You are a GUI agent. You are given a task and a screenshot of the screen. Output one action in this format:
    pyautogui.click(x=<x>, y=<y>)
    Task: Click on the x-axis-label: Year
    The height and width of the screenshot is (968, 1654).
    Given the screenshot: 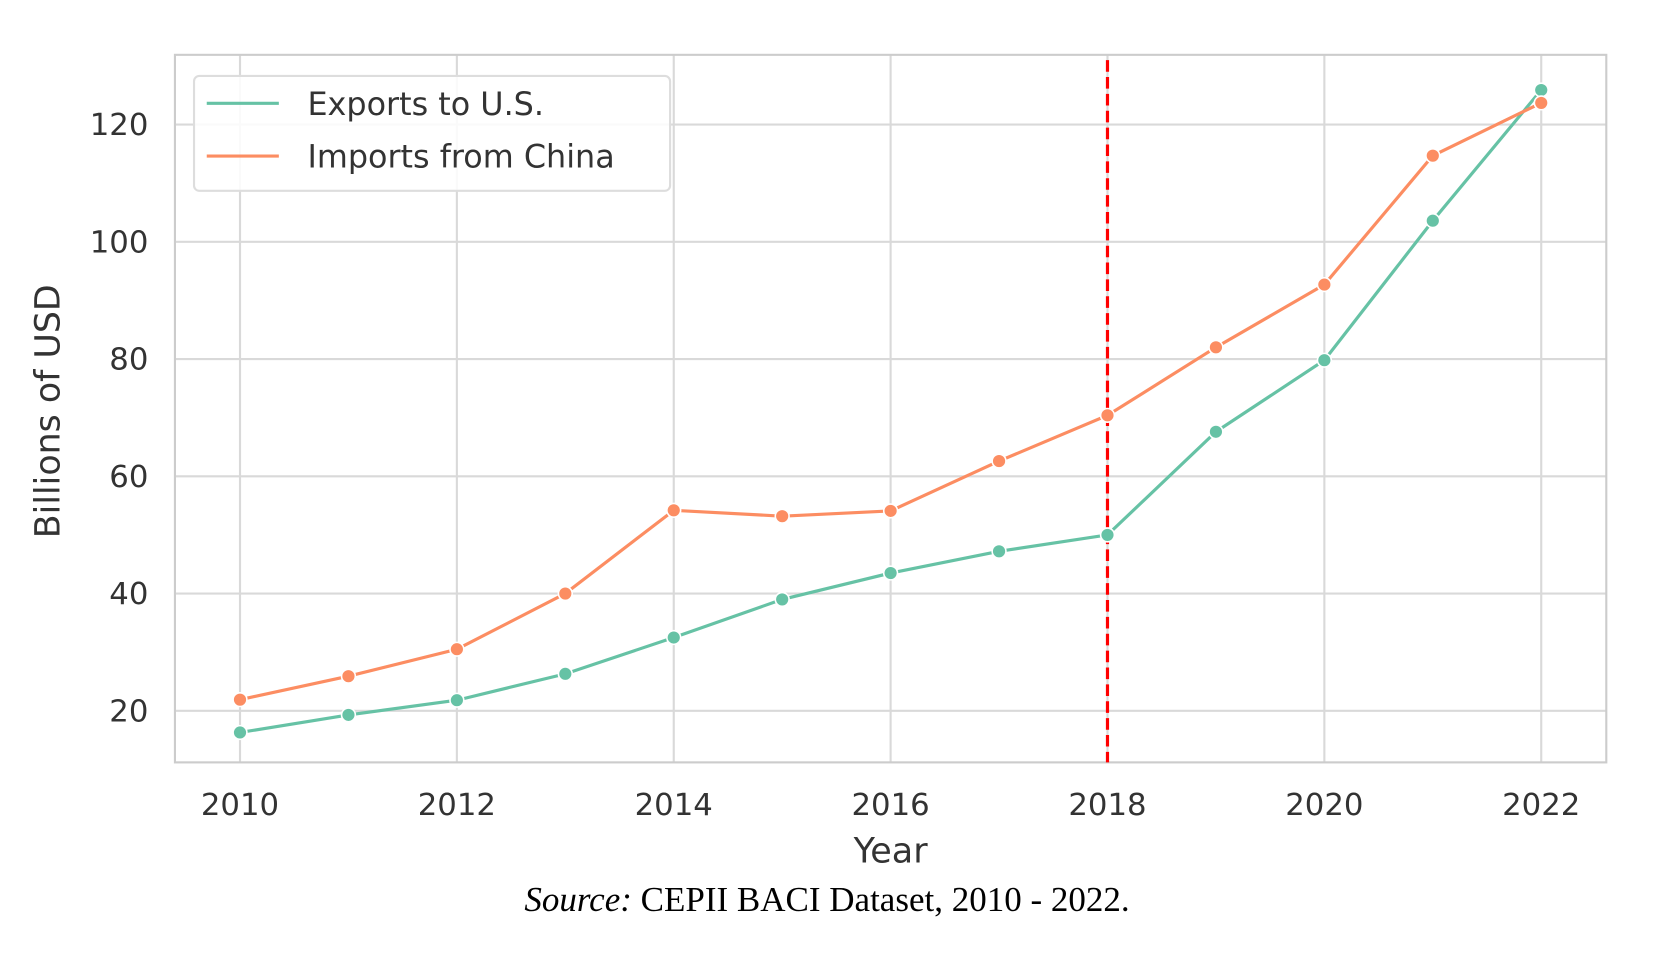 What is the action you would take?
    pyautogui.click(x=891, y=852)
    